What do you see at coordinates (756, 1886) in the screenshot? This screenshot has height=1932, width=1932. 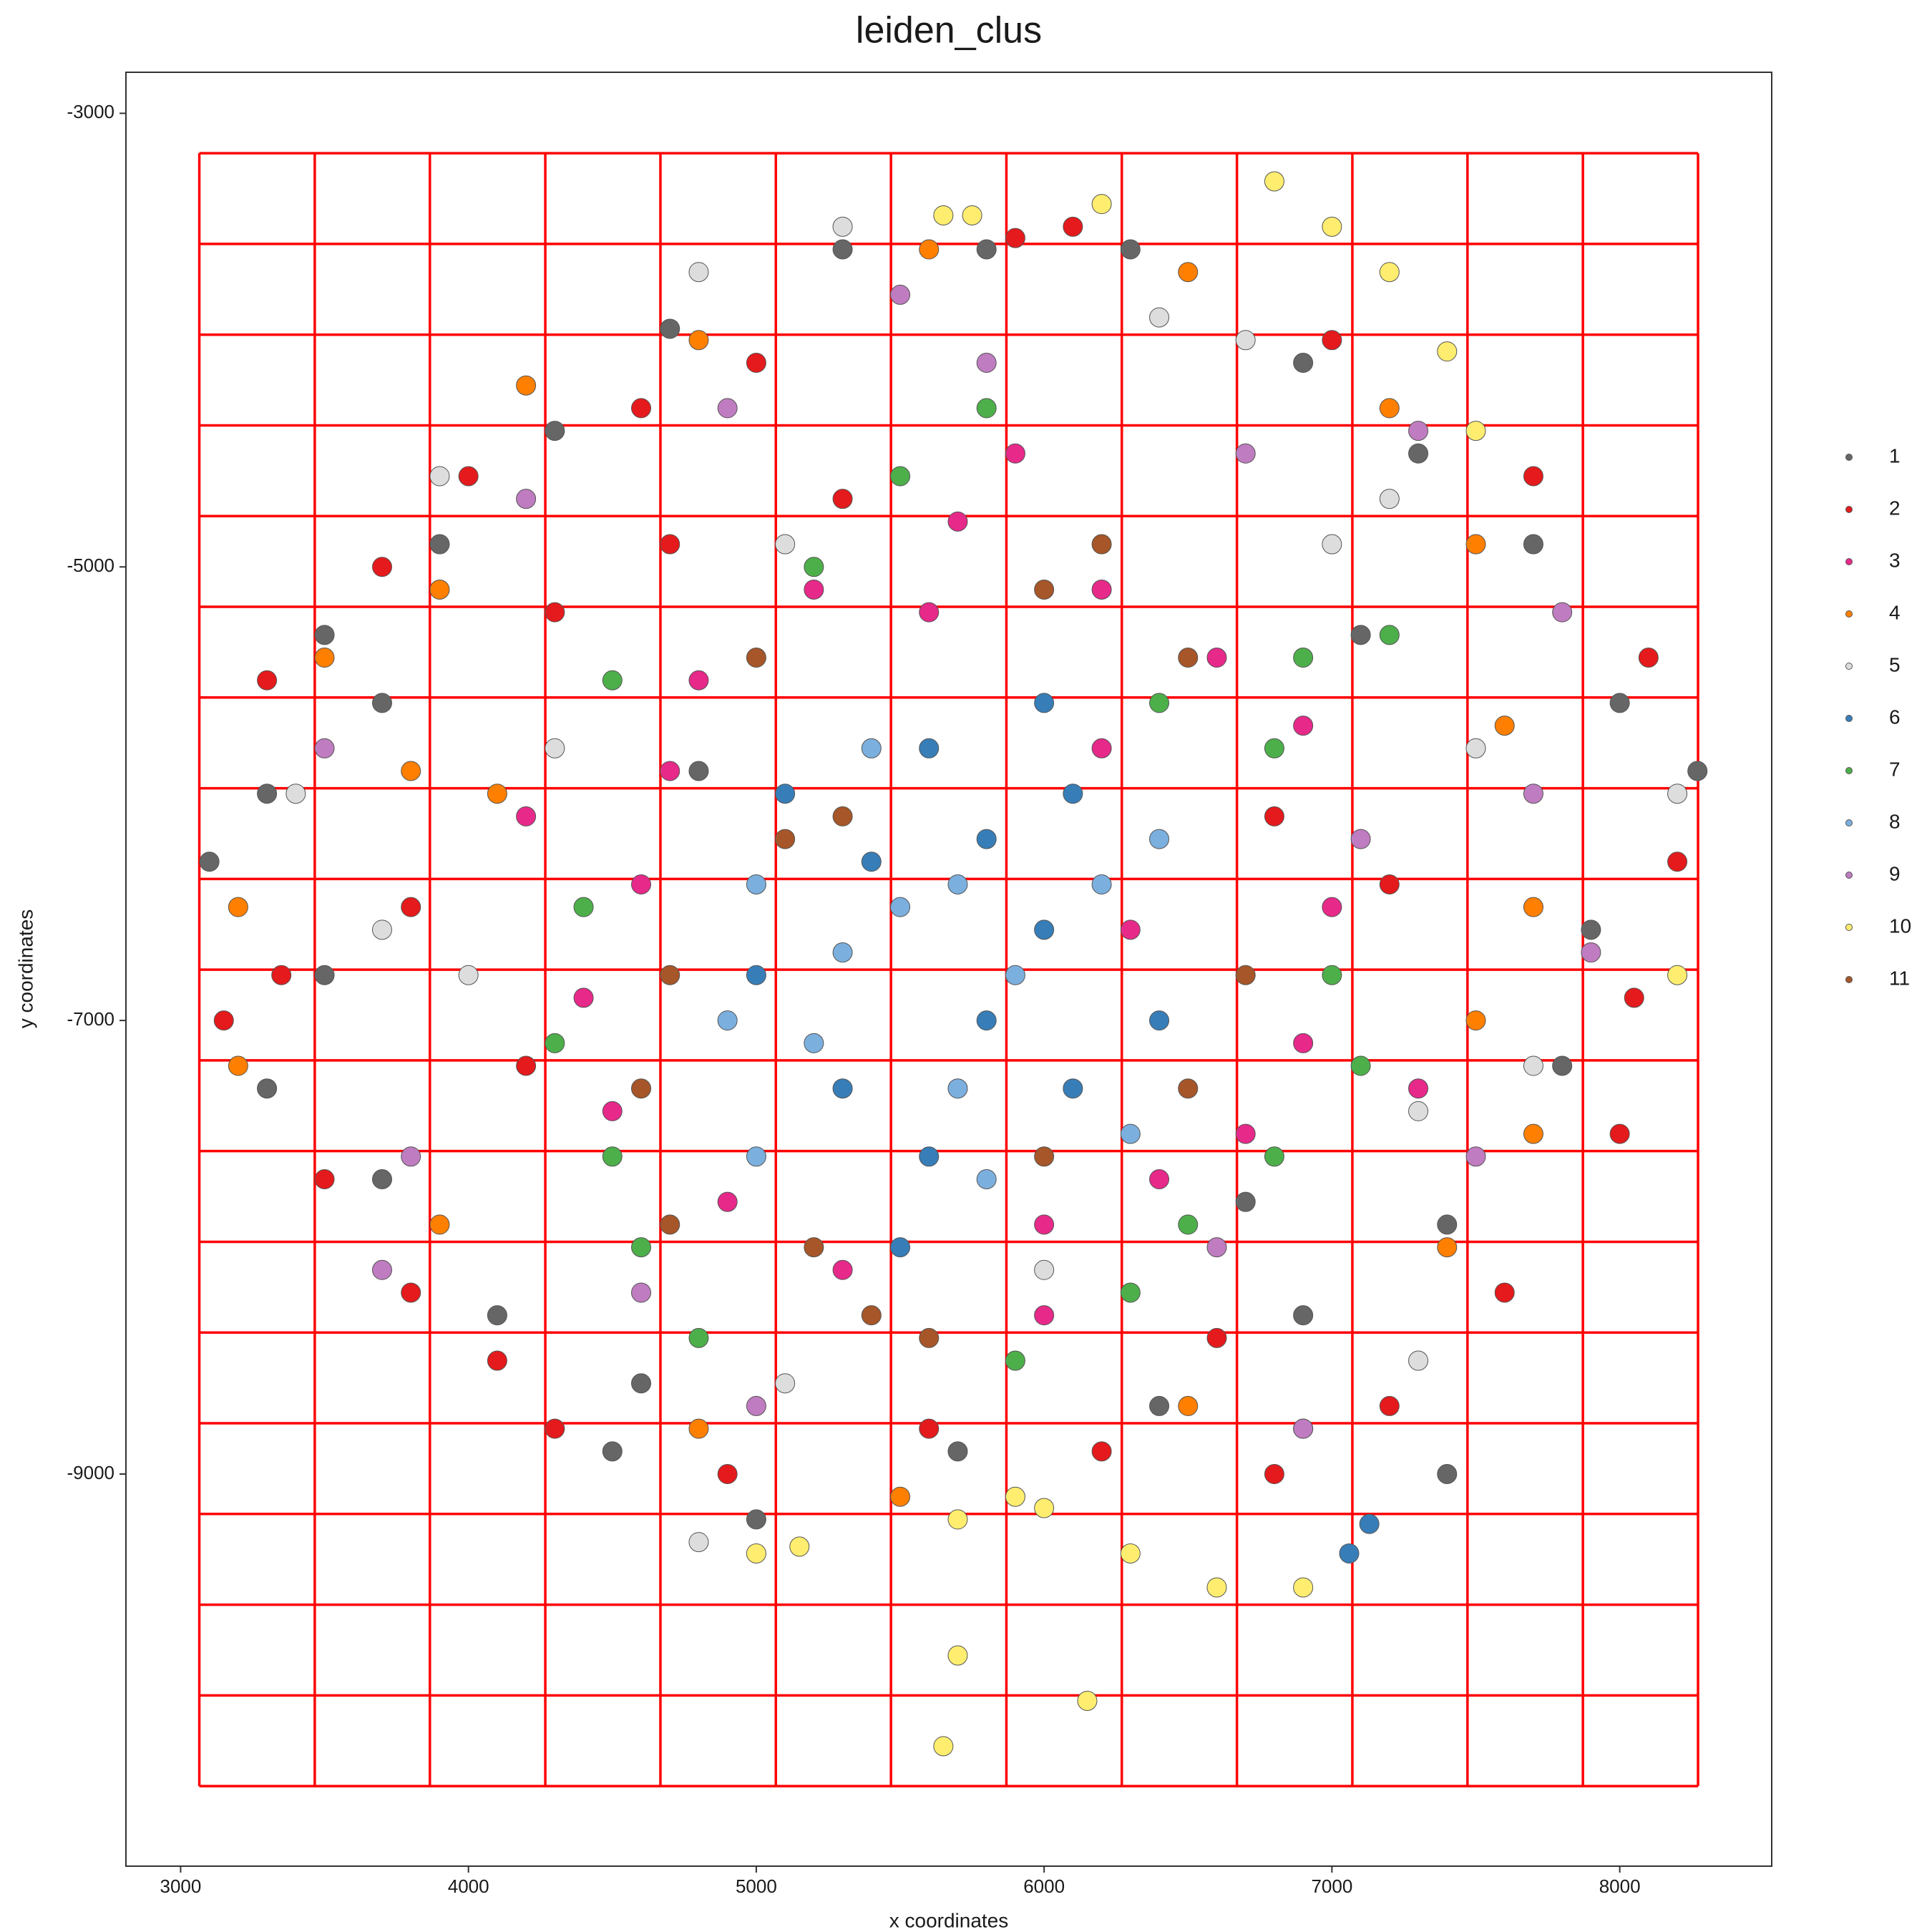 I see `x-tick-label: 5000` at bounding box center [756, 1886].